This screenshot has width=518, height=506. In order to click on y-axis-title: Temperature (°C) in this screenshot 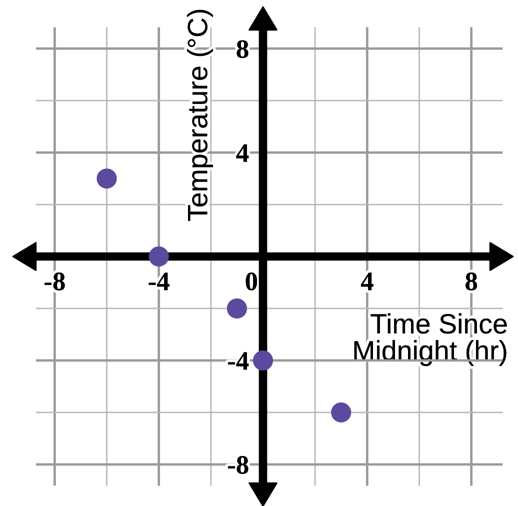, I will do `click(200, 115)`.